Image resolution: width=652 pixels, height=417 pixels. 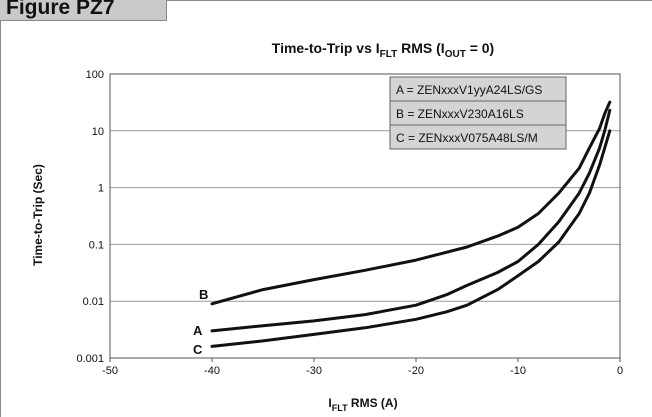 What do you see at coordinates (340, 408) in the screenshot?
I see `x-axis-label-sub: FLT` at bounding box center [340, 408].